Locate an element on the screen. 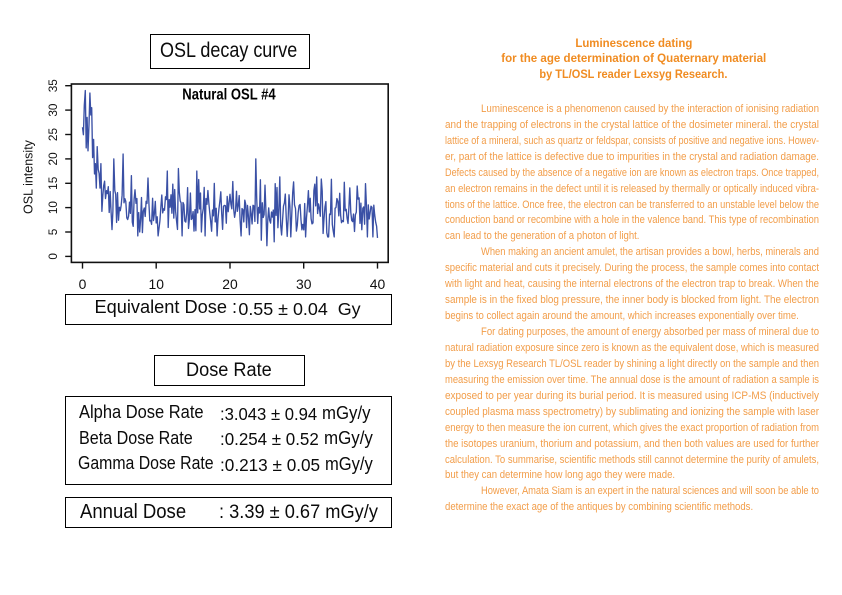 The height and width of the screenshot is (595, 842). svg-text: Natural OSL #4 is located at coordinates (229, 95).